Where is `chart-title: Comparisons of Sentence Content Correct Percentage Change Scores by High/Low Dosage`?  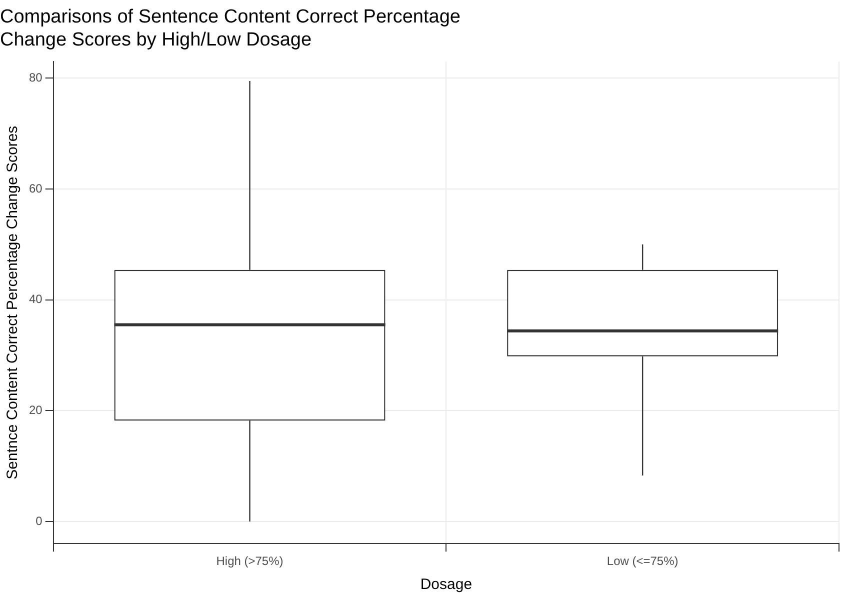 chart-title: Comparisons of Sentence Content Correct Percentage Change Scores by High/Low Dosage is located at coordinates (230, 28).